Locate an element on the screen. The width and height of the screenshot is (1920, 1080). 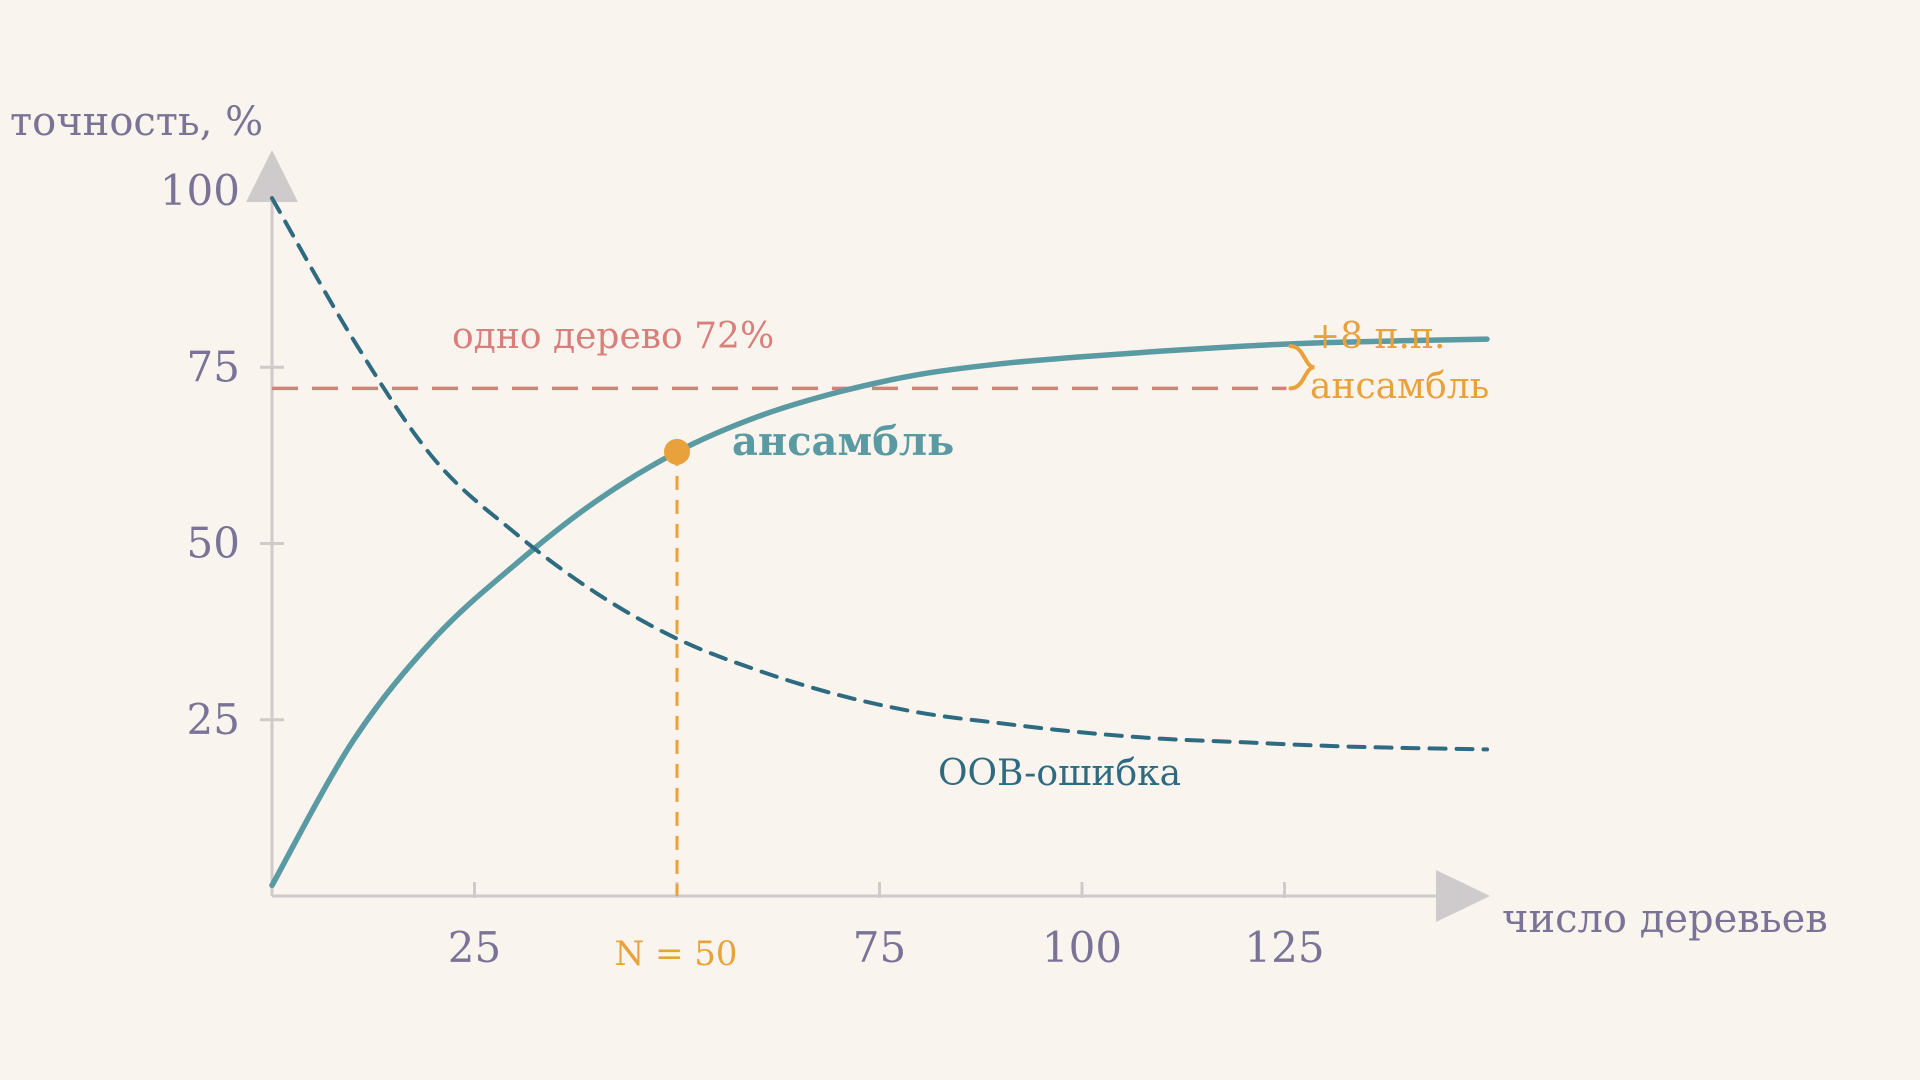
x-tick-label-25: 25 is located at coordinates (474, 947).